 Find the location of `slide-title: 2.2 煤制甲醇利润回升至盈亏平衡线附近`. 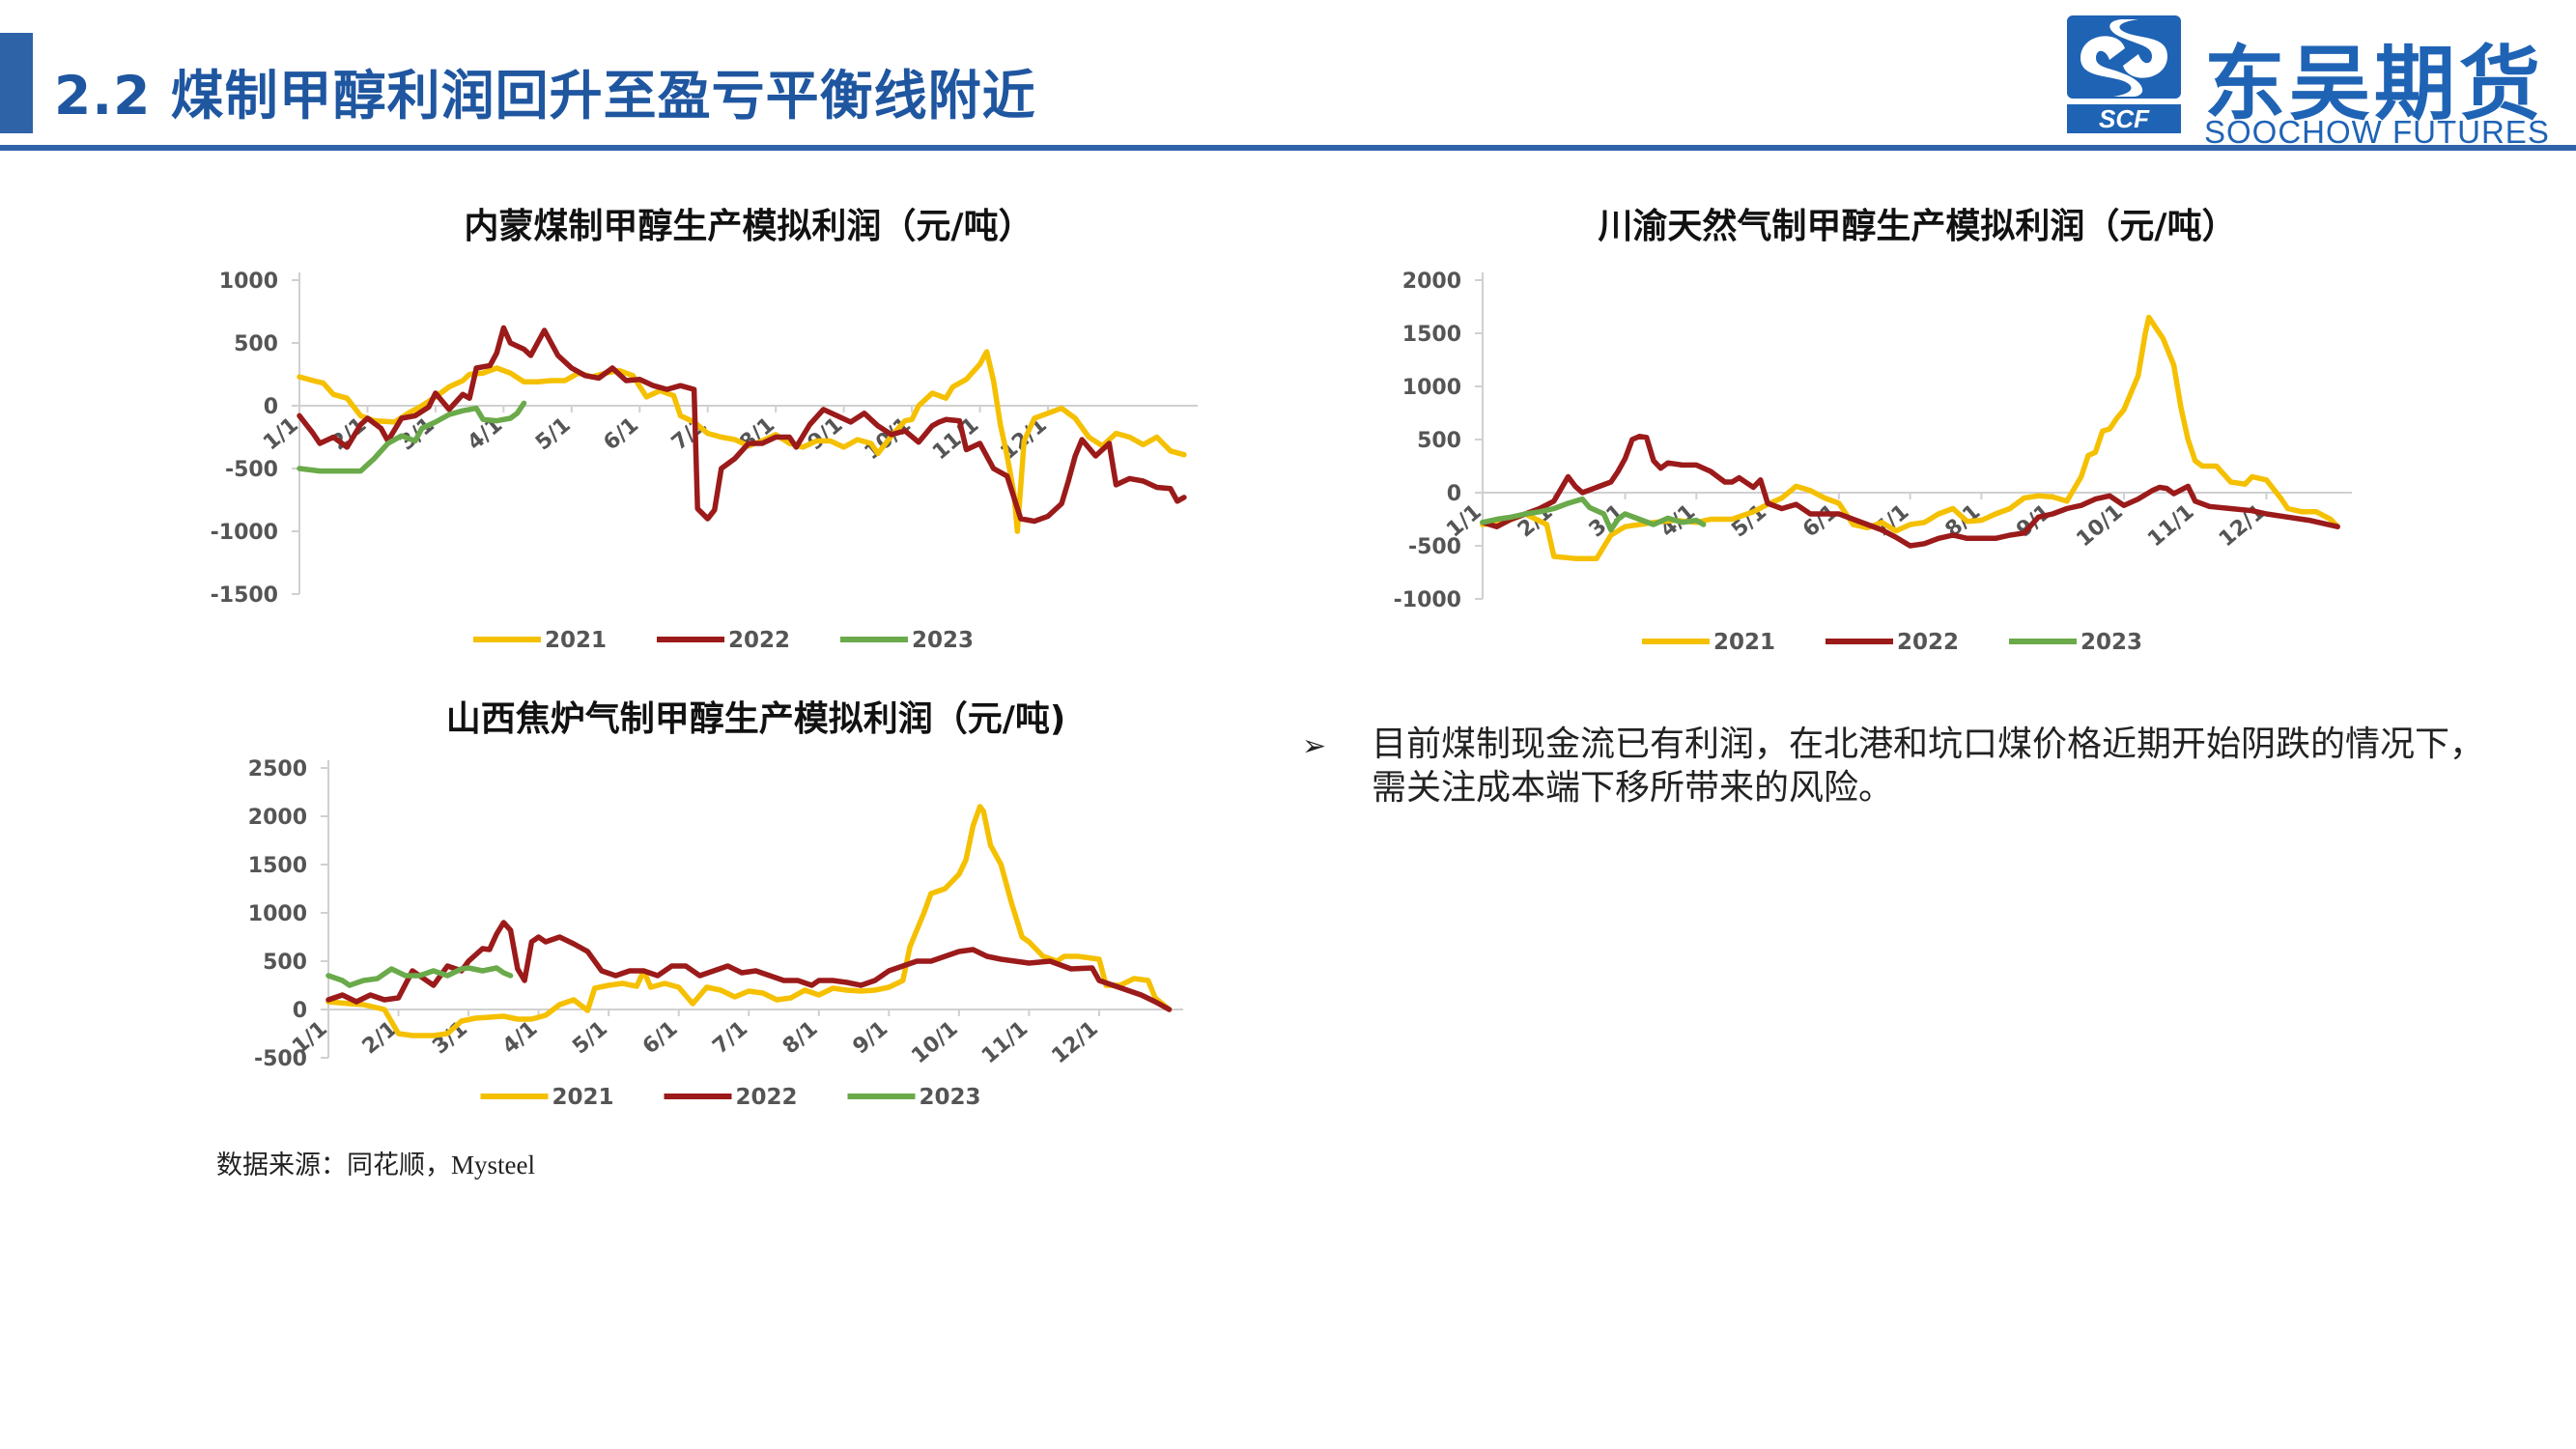

slide-title: 2.2 煤制甲醇利润回升至盈亏平衡线附近 is located at coordinates (545, 96).